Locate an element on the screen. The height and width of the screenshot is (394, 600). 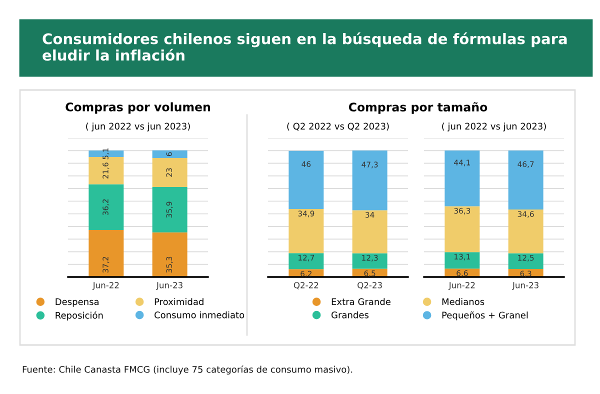
legend-label: Proximidad is located at coordinates (179, 302).